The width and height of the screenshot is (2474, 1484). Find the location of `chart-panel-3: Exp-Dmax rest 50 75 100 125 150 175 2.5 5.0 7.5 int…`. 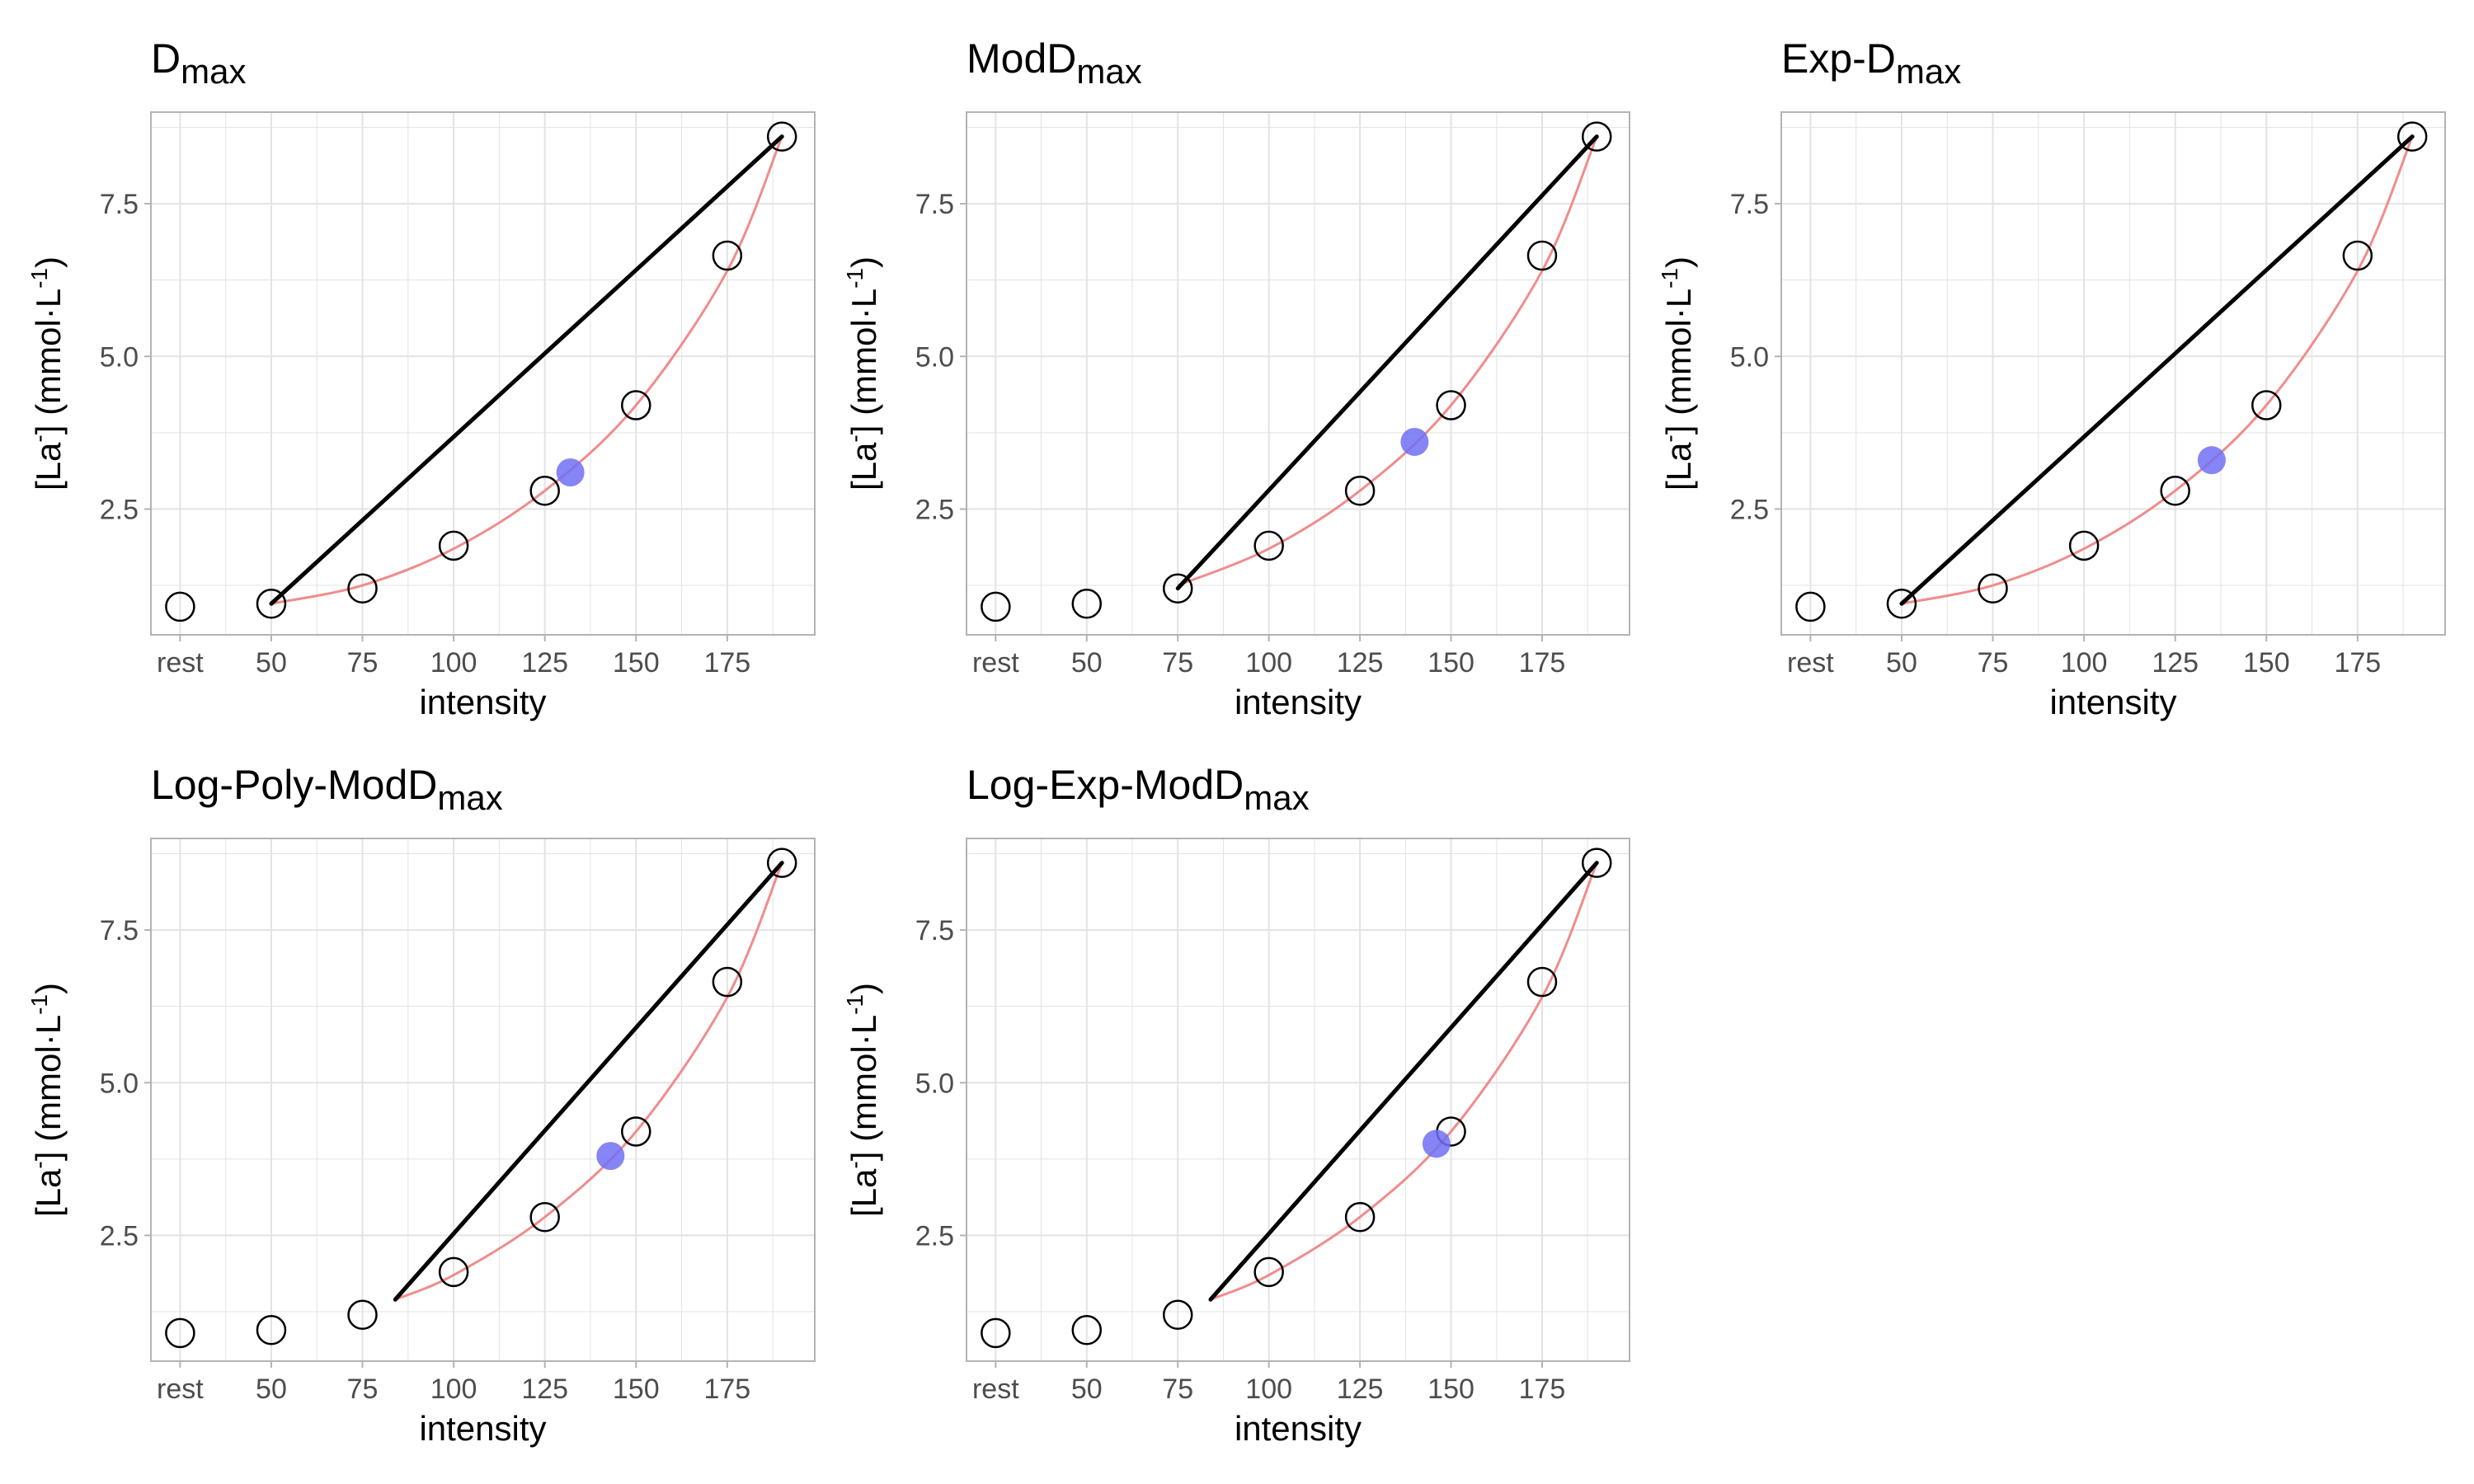

chart-panel-3: Exp-Dmax rest 50 75 100 125 150 175 2.5 5.0 7.5 int… is located at coordinates (2051, 378).